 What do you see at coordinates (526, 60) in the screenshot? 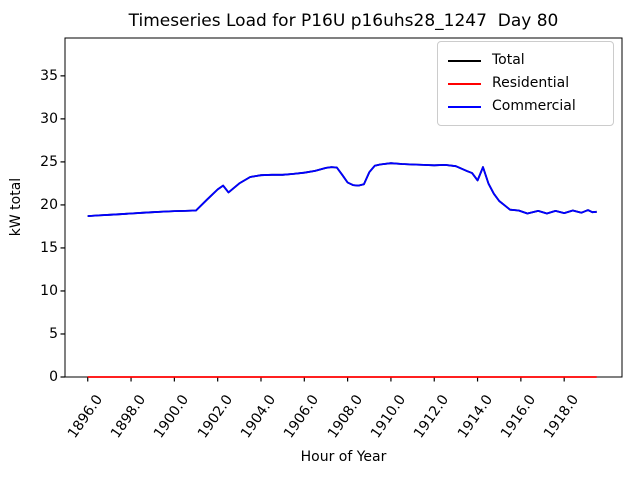
I see `legend-item-total: Total` at bounding box center [526, 60].